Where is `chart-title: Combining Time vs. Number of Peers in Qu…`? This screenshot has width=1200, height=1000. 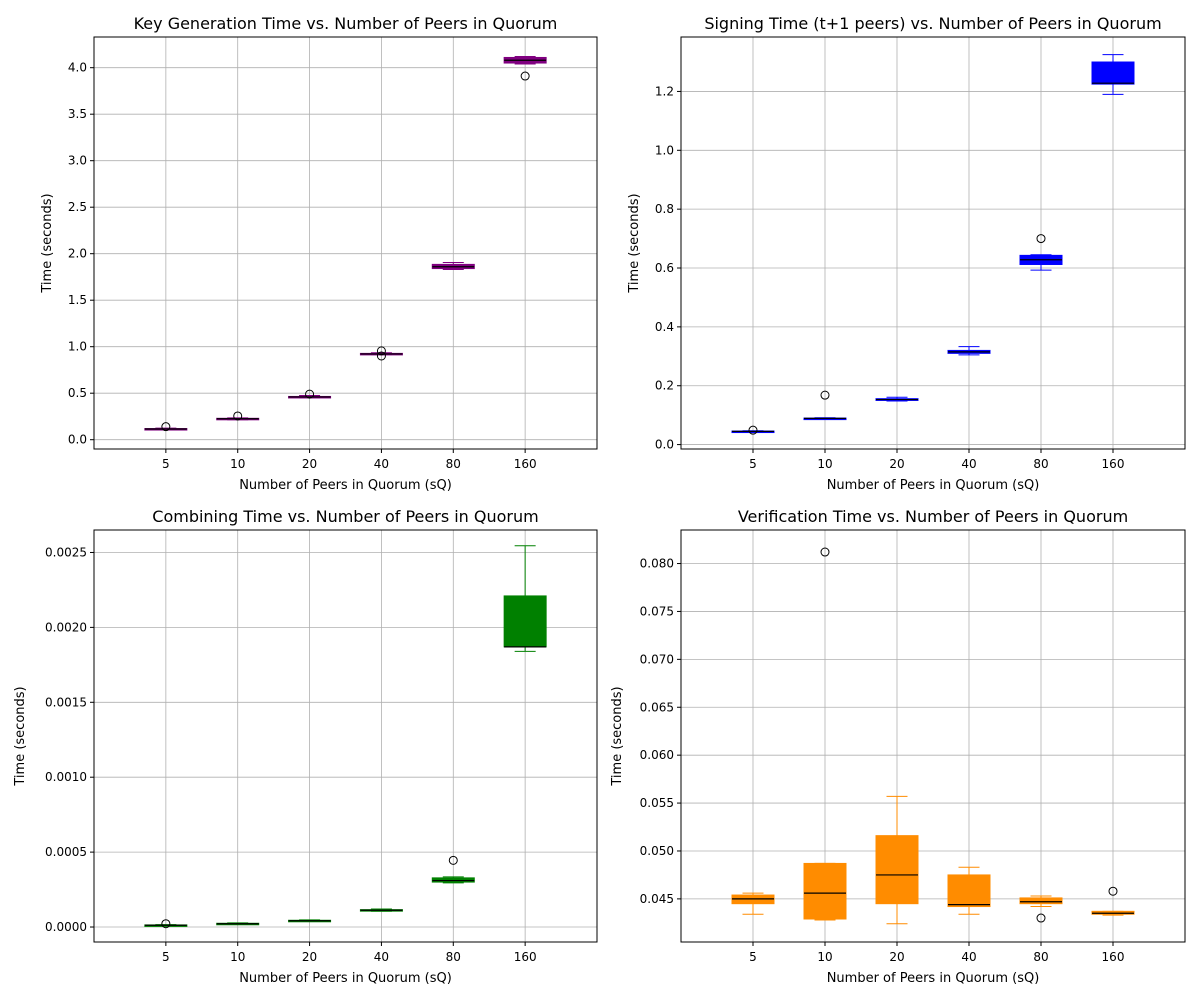 chart-title: Combining Time vs. Number of Peers in Qu… is located at coordinates (345, 516).